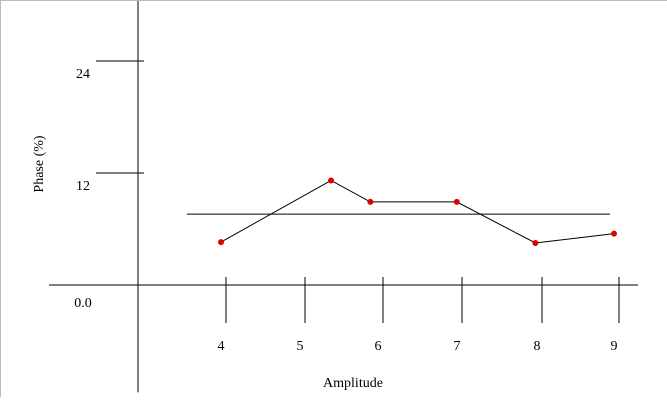  What do you see at coordinates (221, 346) in the screenshot?
I see `x-tick-label-4: 4` at bounding box center [221, 346].